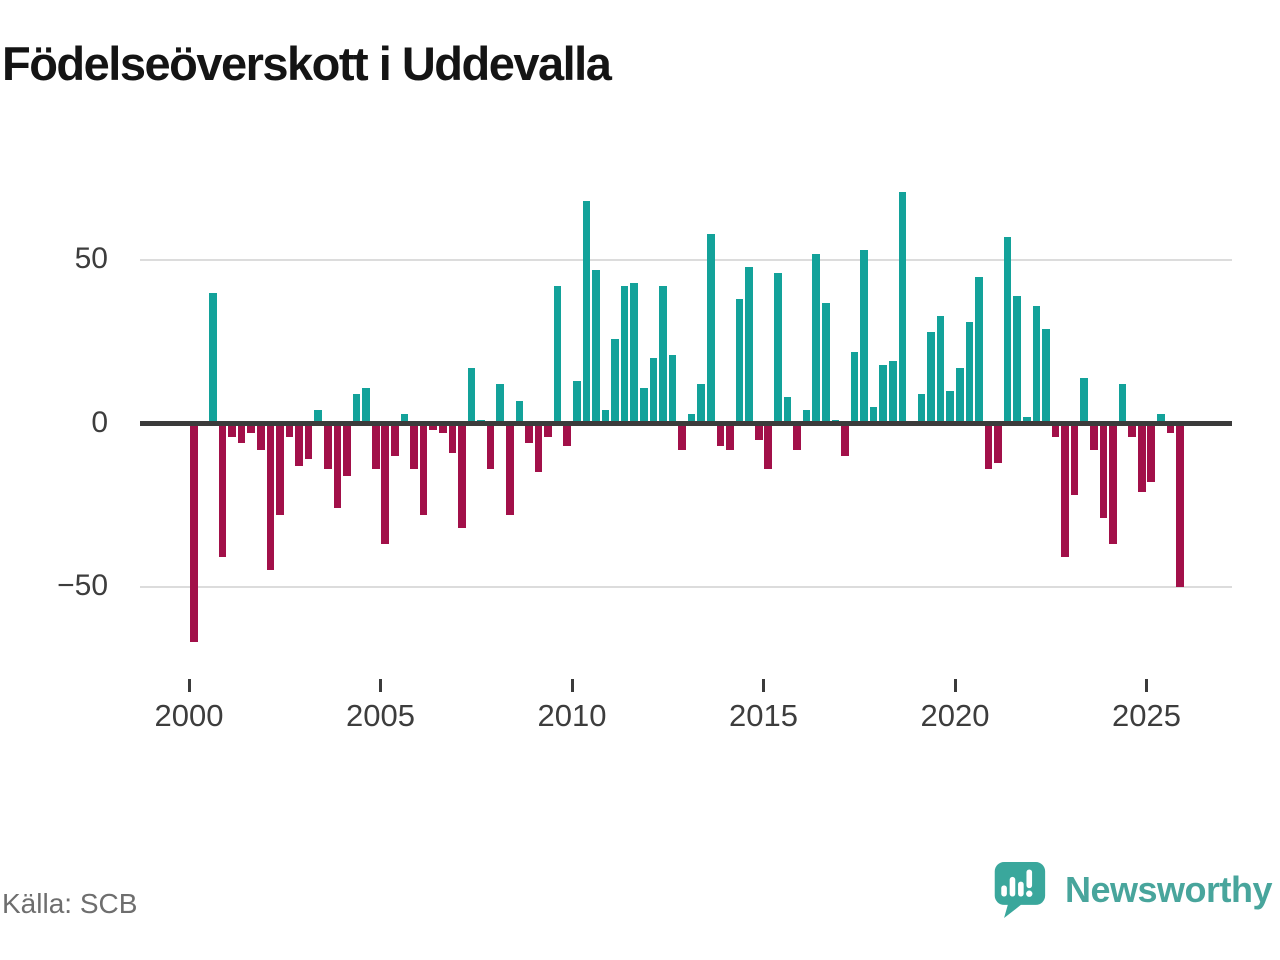 The height and width of the screenshot is (960, 1280). Describe the element at coordinates (950, 407) in the screenshot. I see `bar-2019-q4` at that location.